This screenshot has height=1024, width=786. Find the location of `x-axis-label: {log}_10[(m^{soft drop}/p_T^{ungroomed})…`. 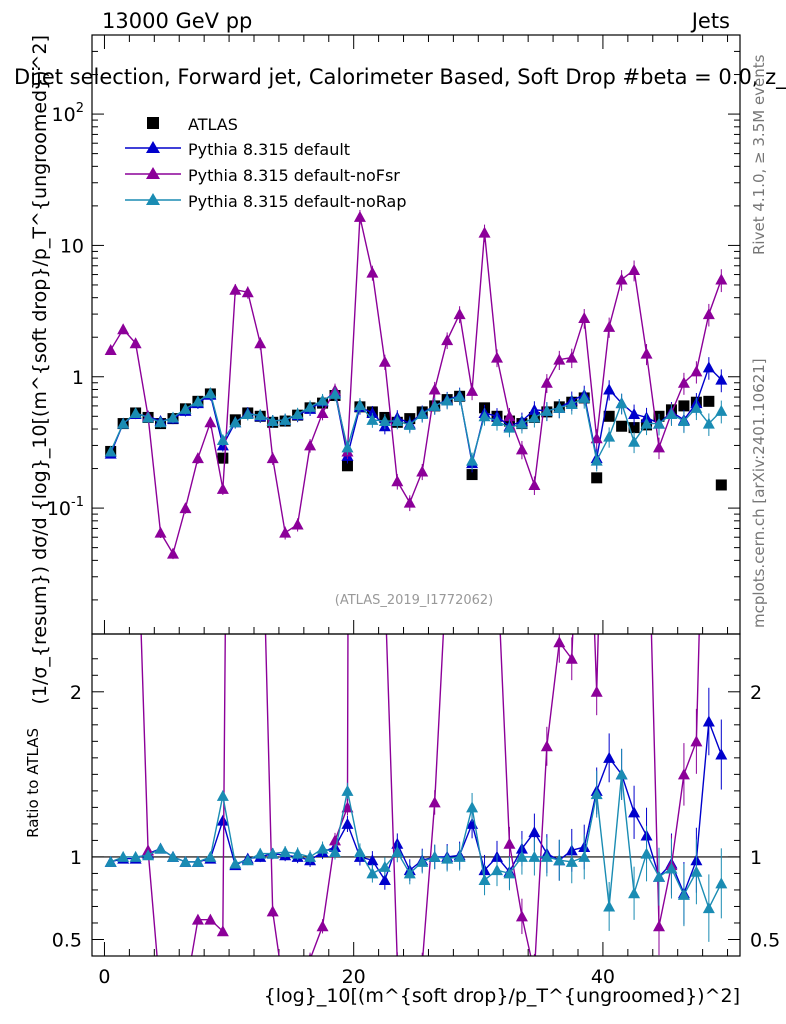

x-axis-label: {log}_10[(m^{soft drop}/p_T^{ungroomed})… is located at coordinates (502, 996).